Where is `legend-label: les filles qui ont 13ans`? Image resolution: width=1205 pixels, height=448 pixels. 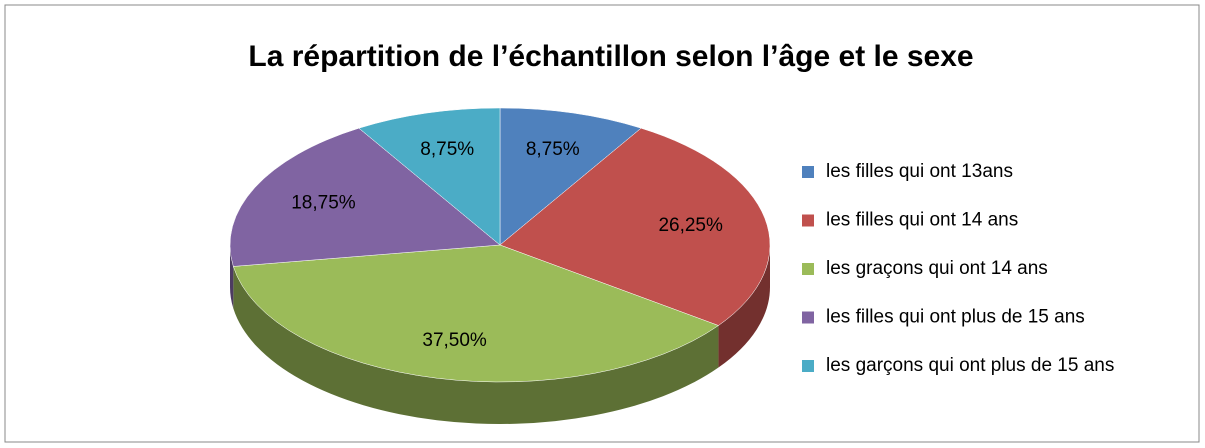
legend-label: les filles qui ont 13ans is located at coordinates (919, 171).